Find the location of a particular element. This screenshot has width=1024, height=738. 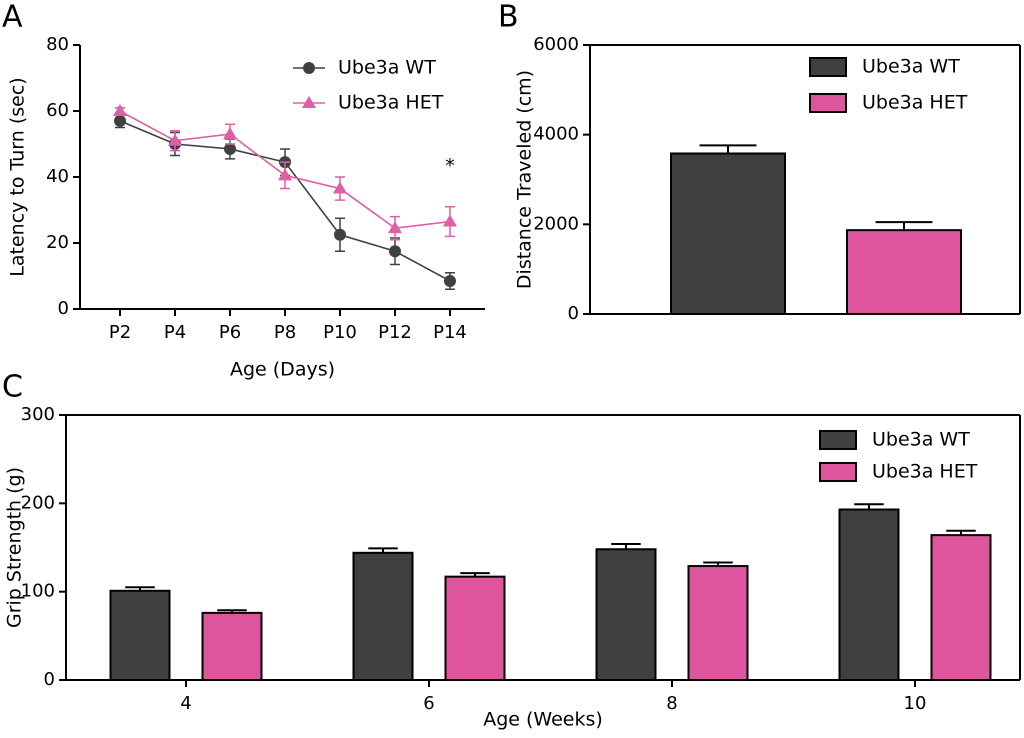

y-tick-label: 2000 is located at coordinates (556, 223).